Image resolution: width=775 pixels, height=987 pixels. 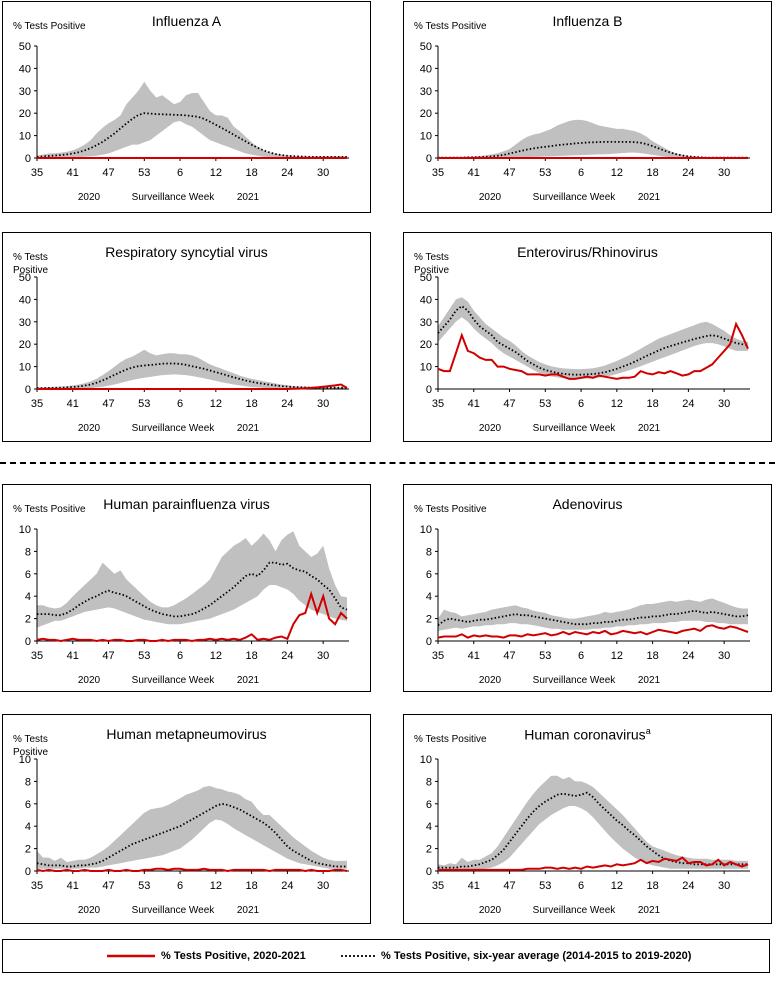 I want to click on legend-swatches, so click(x=242, y=956).